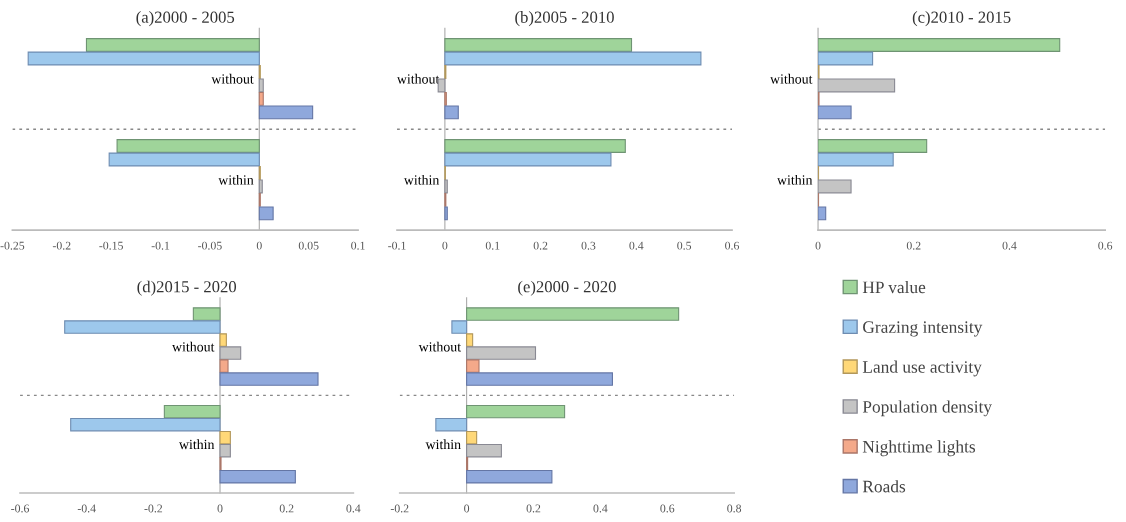 The height and width of the screenshot is (522, 1126). I want to click on legend-label: Land use activity, so click(922, 368).